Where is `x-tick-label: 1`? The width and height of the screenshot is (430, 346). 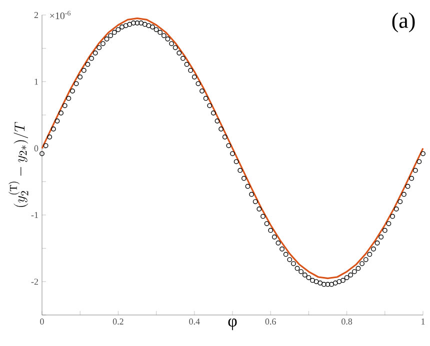
x-tick-label: 1 is located at coordinates (423, 321).